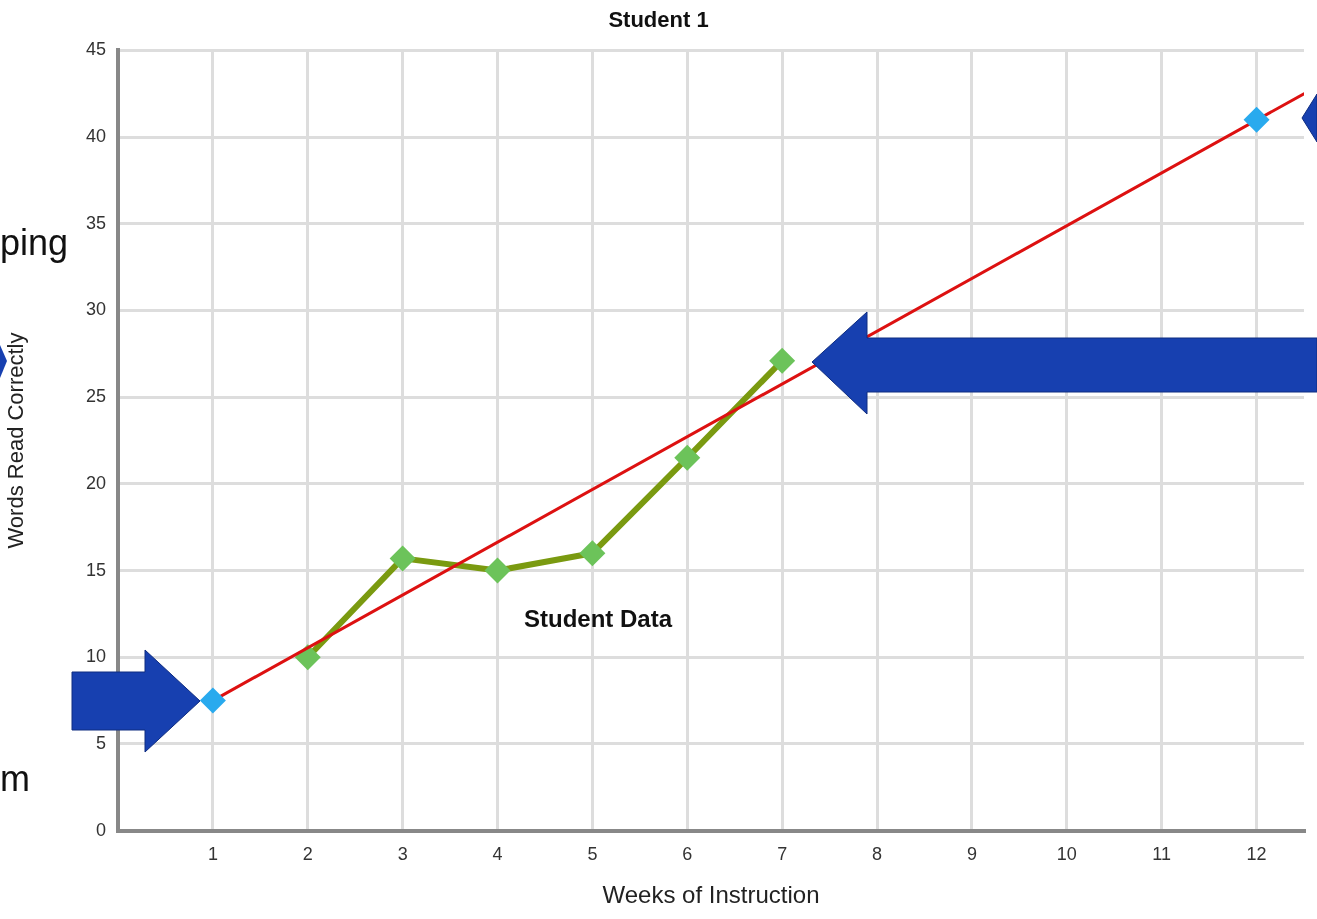  Describe the element at coordinates (100, 742) in the screenshot. I see `y-tick-label: 5` at that location.